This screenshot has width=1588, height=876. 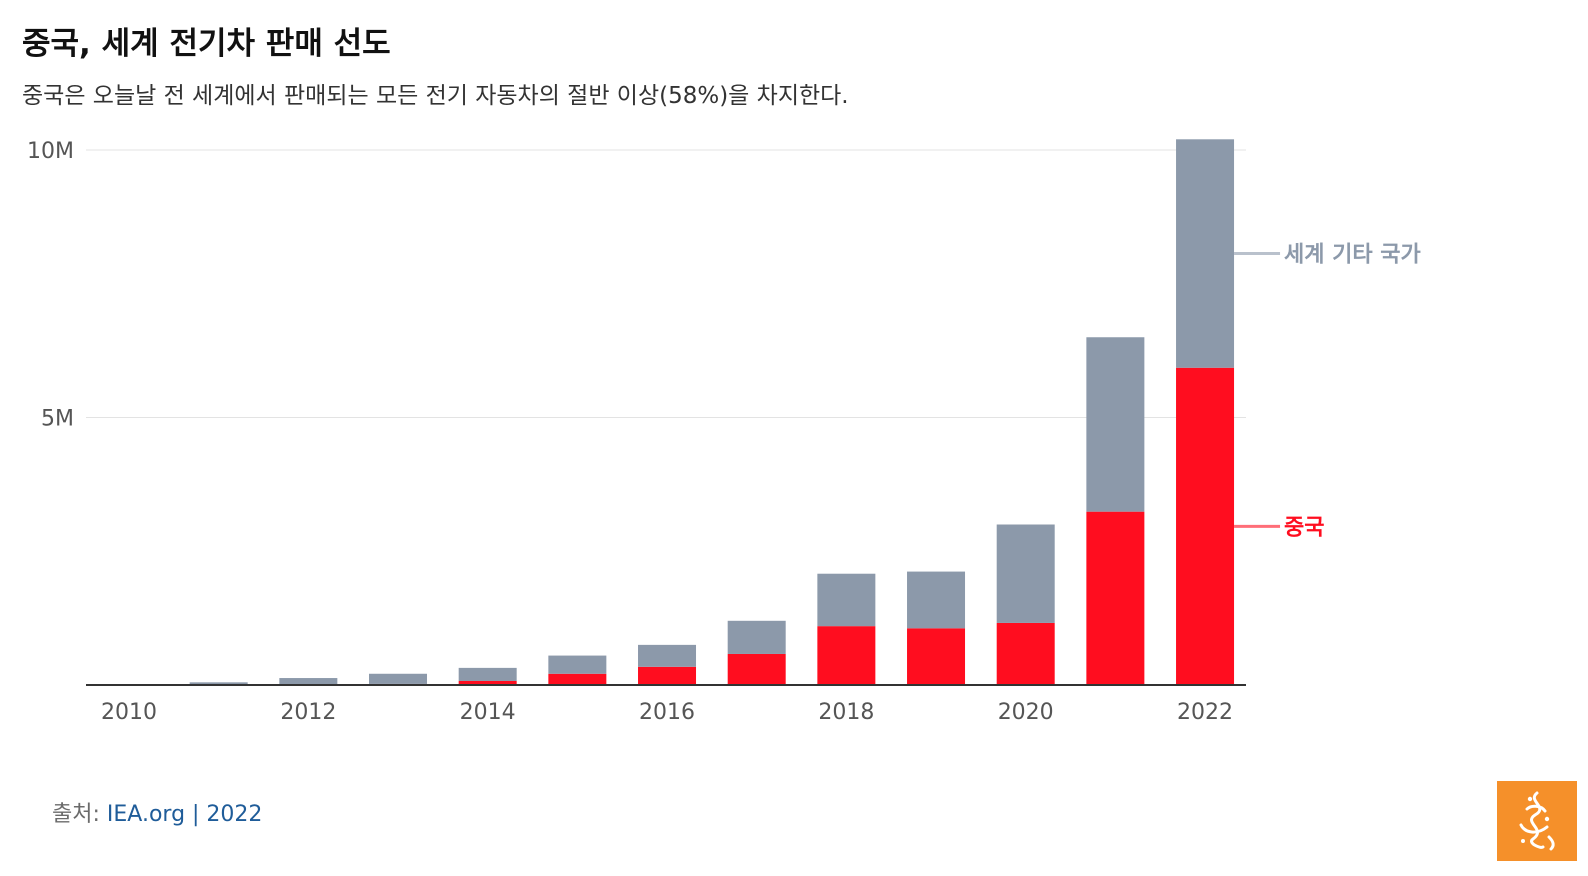 I want to click on x-tick-label: 2018, so click(x=846, y=712).